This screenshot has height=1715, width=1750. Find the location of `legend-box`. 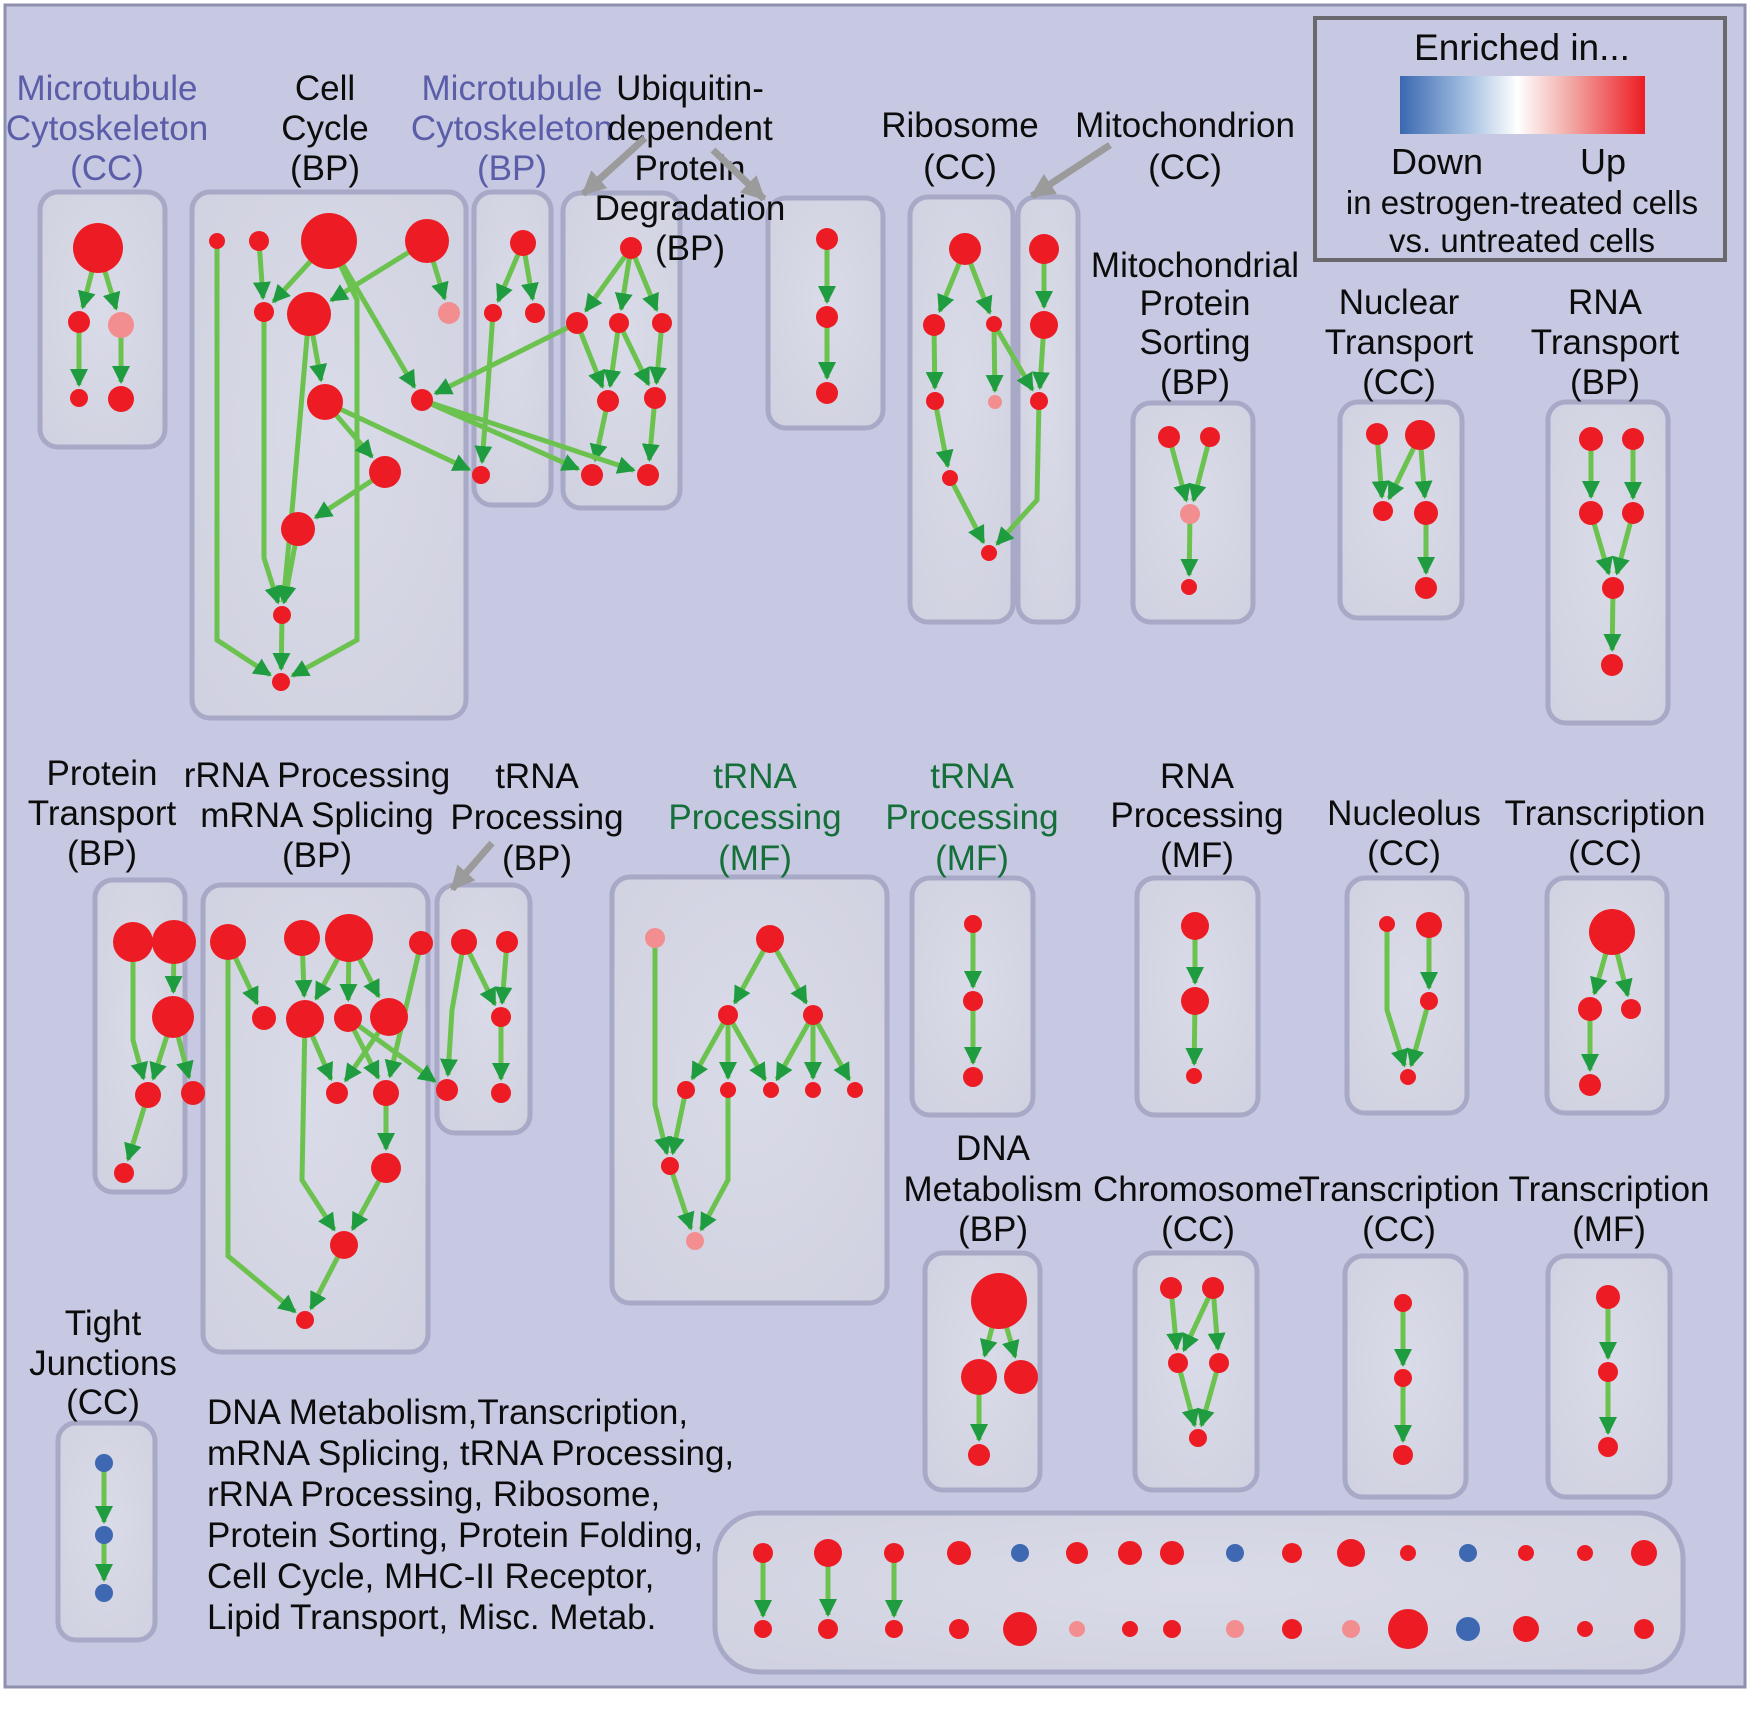

legend-box is located at coordinates (1520, 139).